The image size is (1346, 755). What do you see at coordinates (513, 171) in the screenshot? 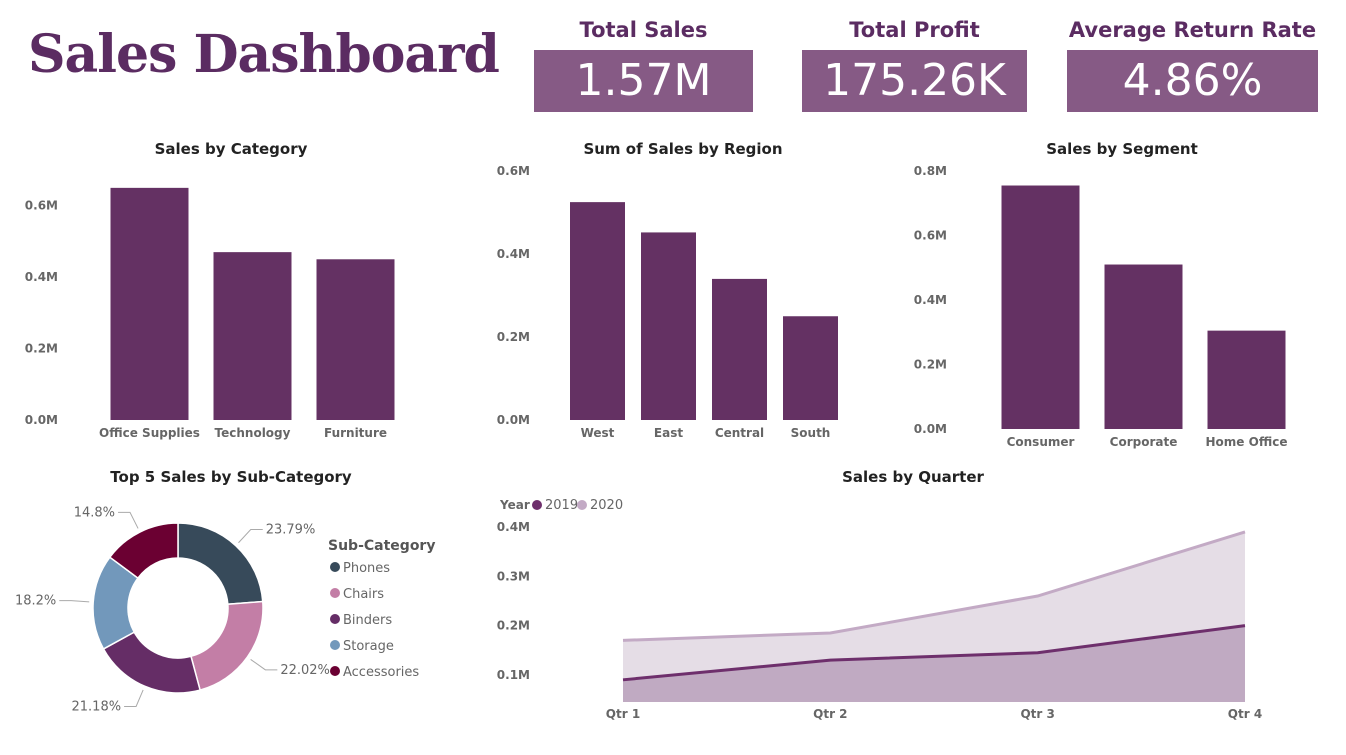
I see `y-tick-label-region: 0.6M` at bounding box center [513, 171].